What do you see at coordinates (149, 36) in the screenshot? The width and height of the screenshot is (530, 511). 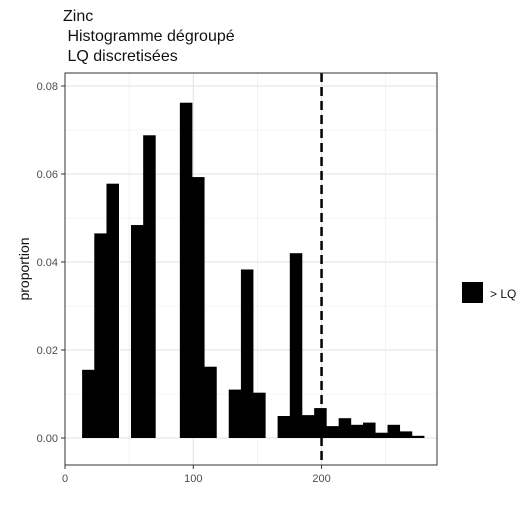 I see `chart-title-line-2: Histogramme dégroupé` at bounding box center [149, 36].